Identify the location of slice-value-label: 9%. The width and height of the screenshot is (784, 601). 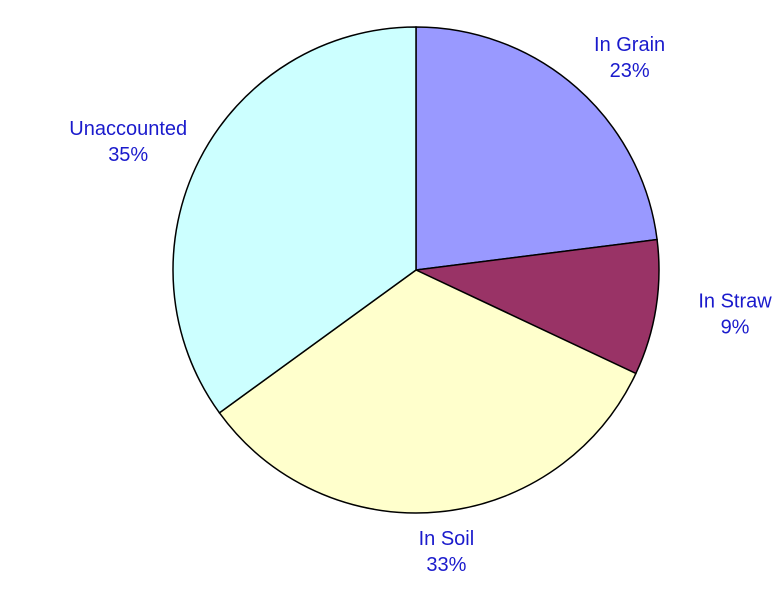
(735, 328).